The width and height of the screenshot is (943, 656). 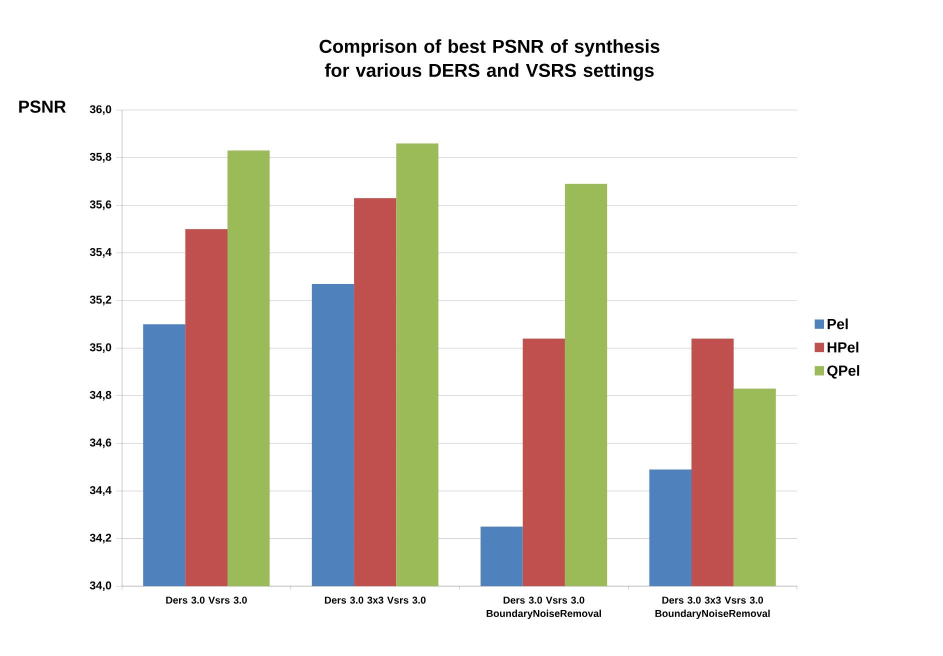 I want to click on y-tick-label: 35,8, so click(x=101, y=157).